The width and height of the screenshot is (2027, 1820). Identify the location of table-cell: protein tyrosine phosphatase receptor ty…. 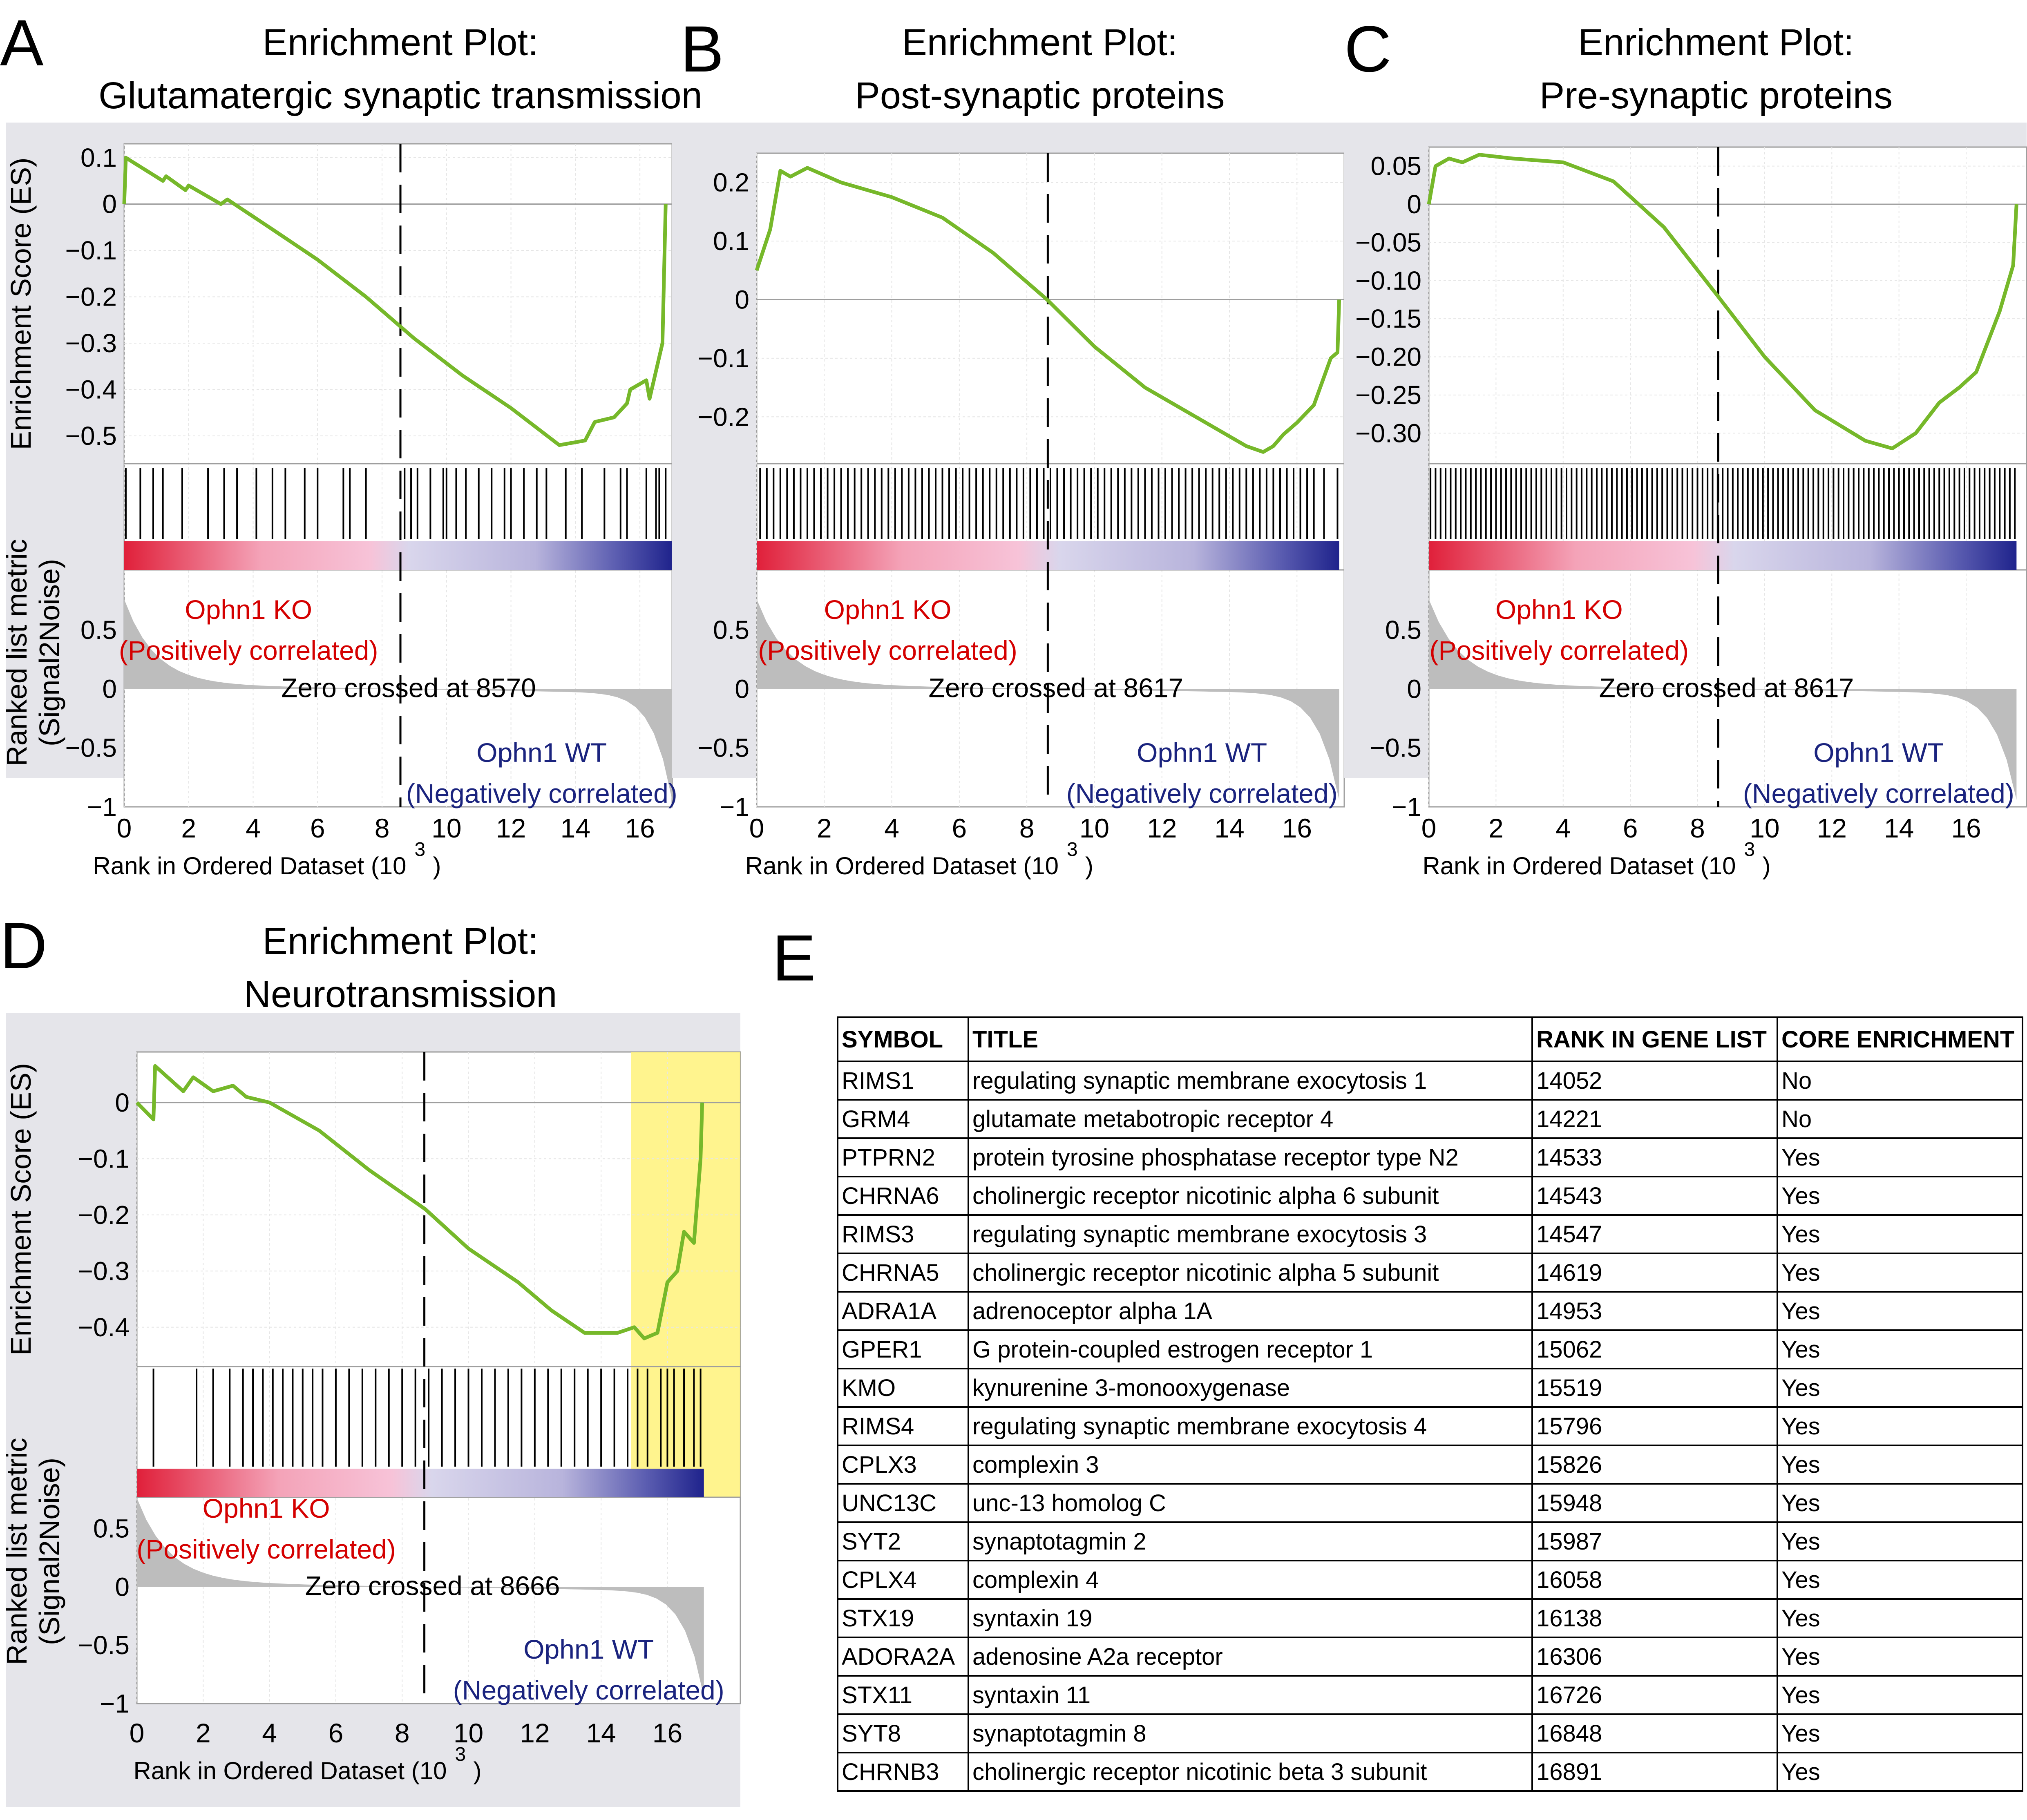
(1250, 1157).